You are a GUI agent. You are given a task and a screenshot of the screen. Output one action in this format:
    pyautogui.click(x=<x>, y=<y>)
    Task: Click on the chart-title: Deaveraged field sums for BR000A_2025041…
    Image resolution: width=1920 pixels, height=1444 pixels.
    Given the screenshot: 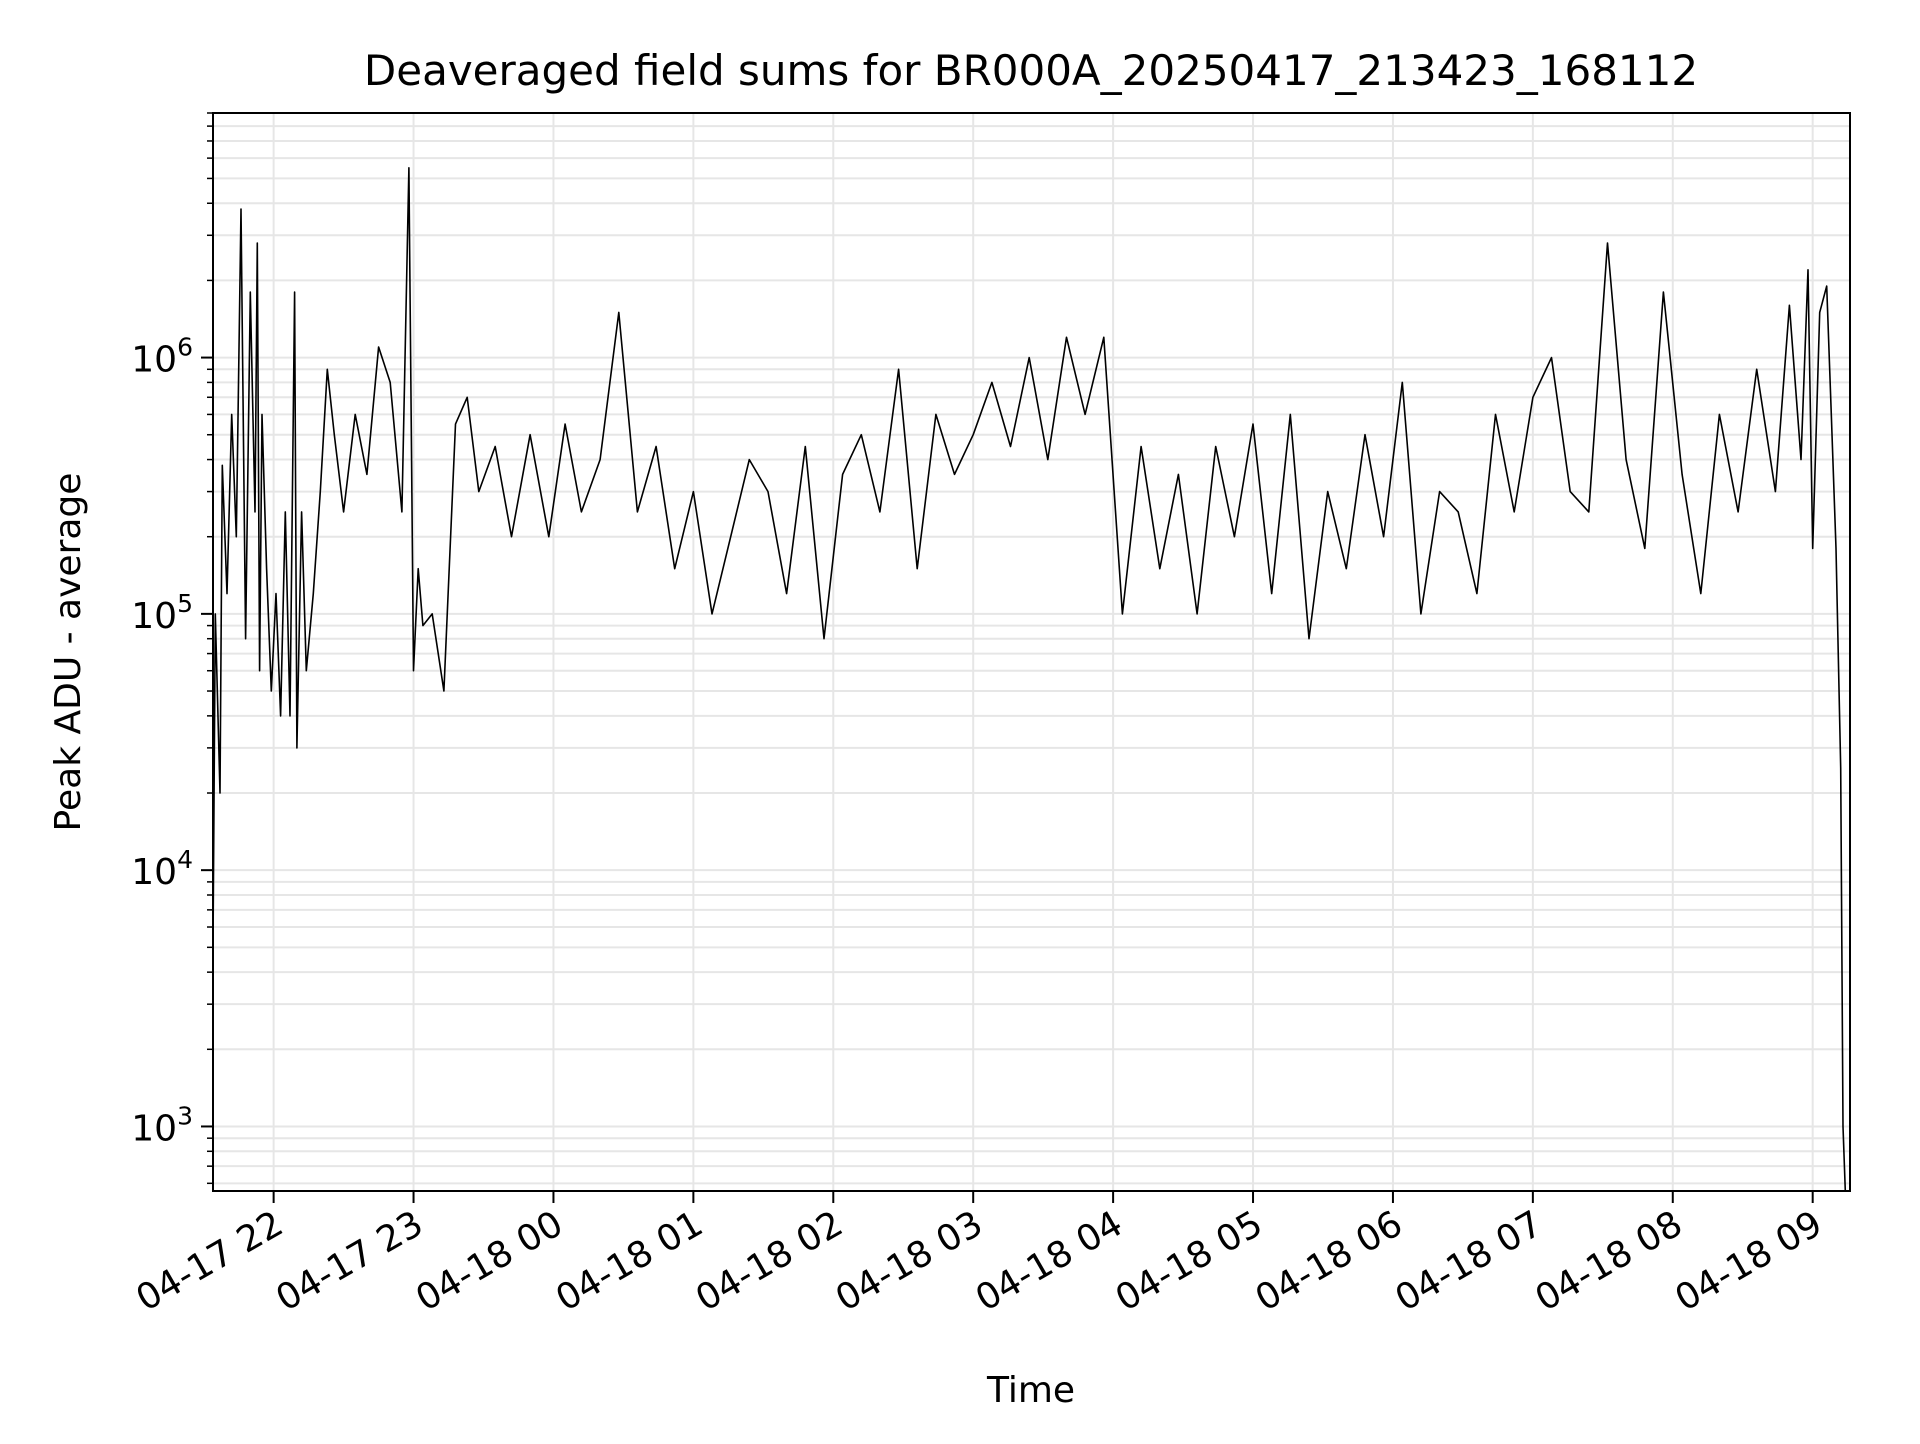 What is the action you would take?
    pyautogui.click(x=1031, y=70)
    